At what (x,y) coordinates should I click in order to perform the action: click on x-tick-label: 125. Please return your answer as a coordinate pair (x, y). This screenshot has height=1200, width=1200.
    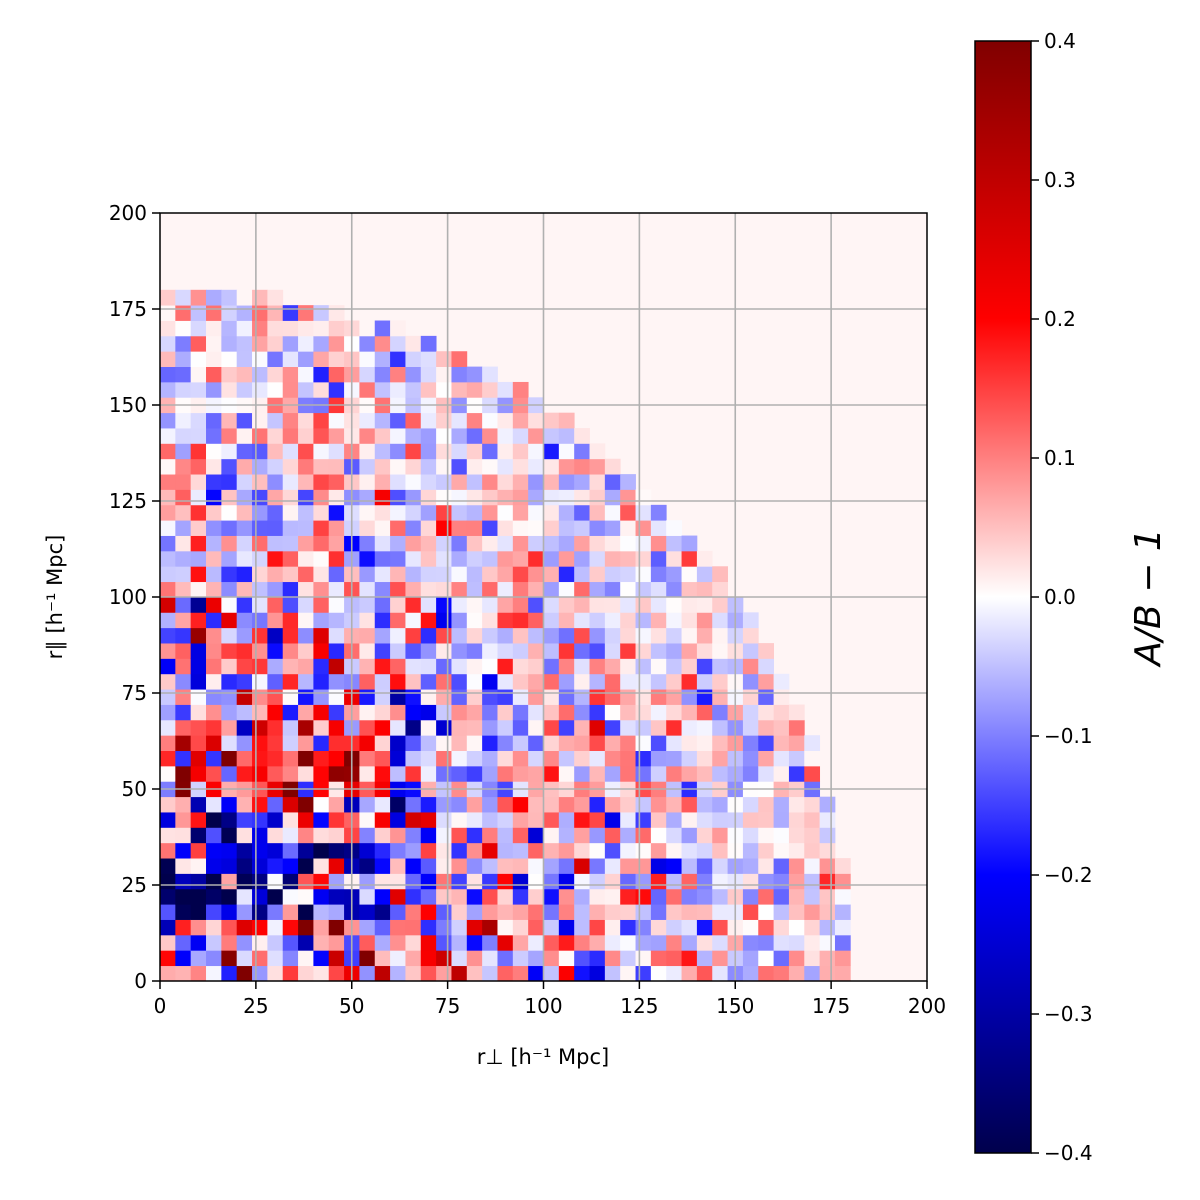
    Looking at the image, I should click on (639, 1006).